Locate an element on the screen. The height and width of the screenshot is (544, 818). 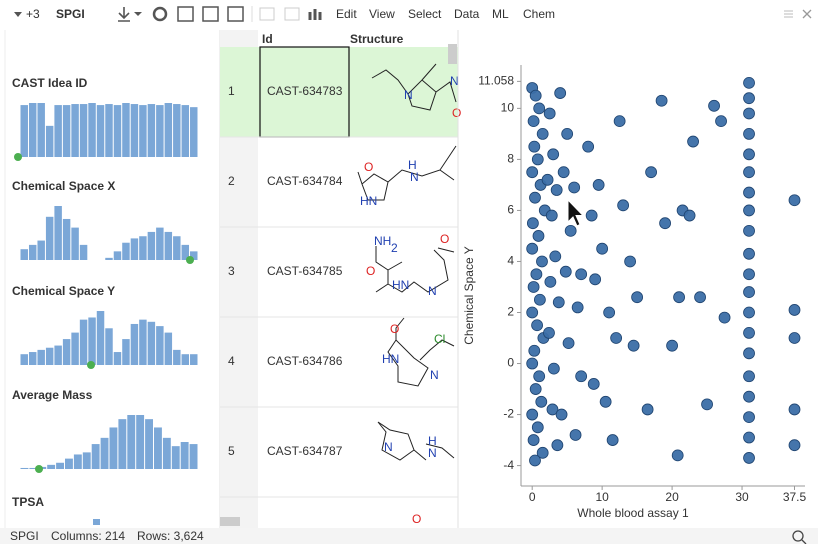
close-icon is located at coordinates (807, 14).